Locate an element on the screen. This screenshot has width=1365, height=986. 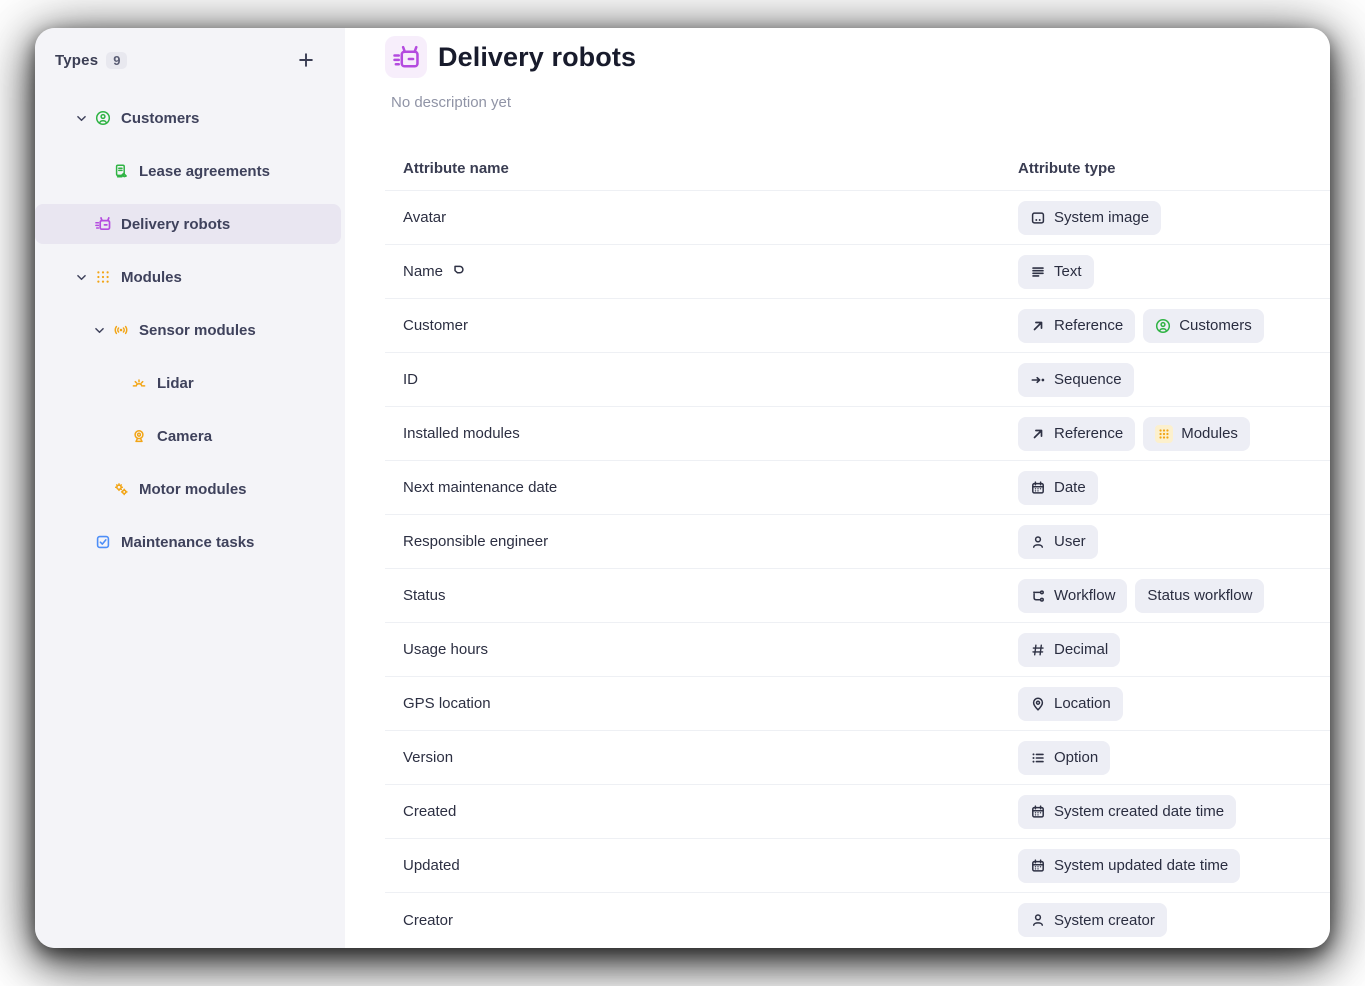
type-badge-system-created-date-time: System created date time is located at coordinates (1127, 811).